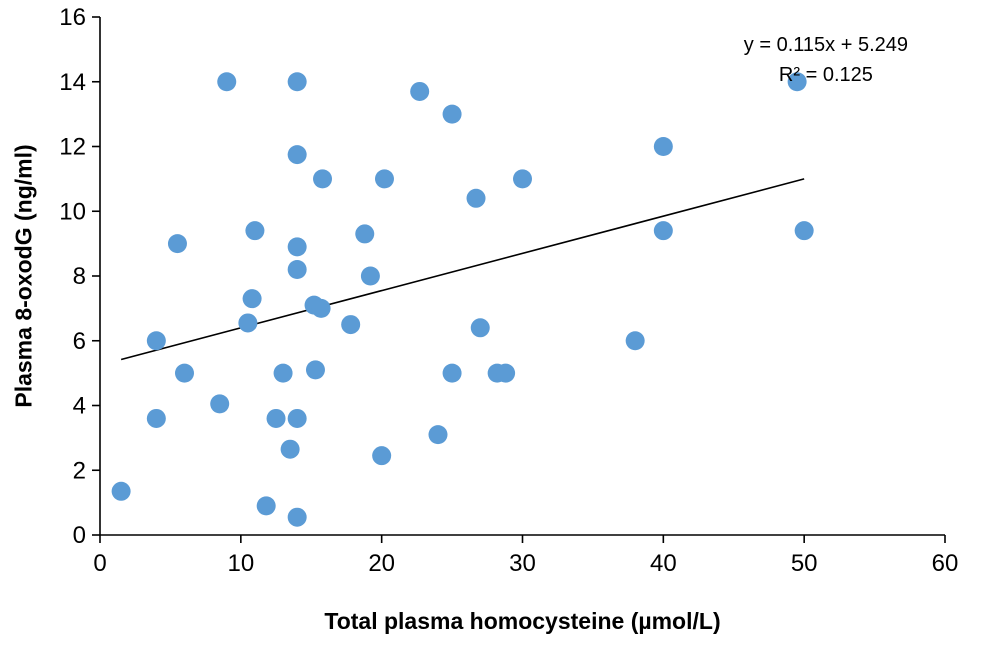 The image size is (984, 646). What do you see at coordinates (23, 276) in the screenshot?
I see `y-axis-title: Plasma 8-oxodG (ng/ml)` at bounding box center [23, 276].